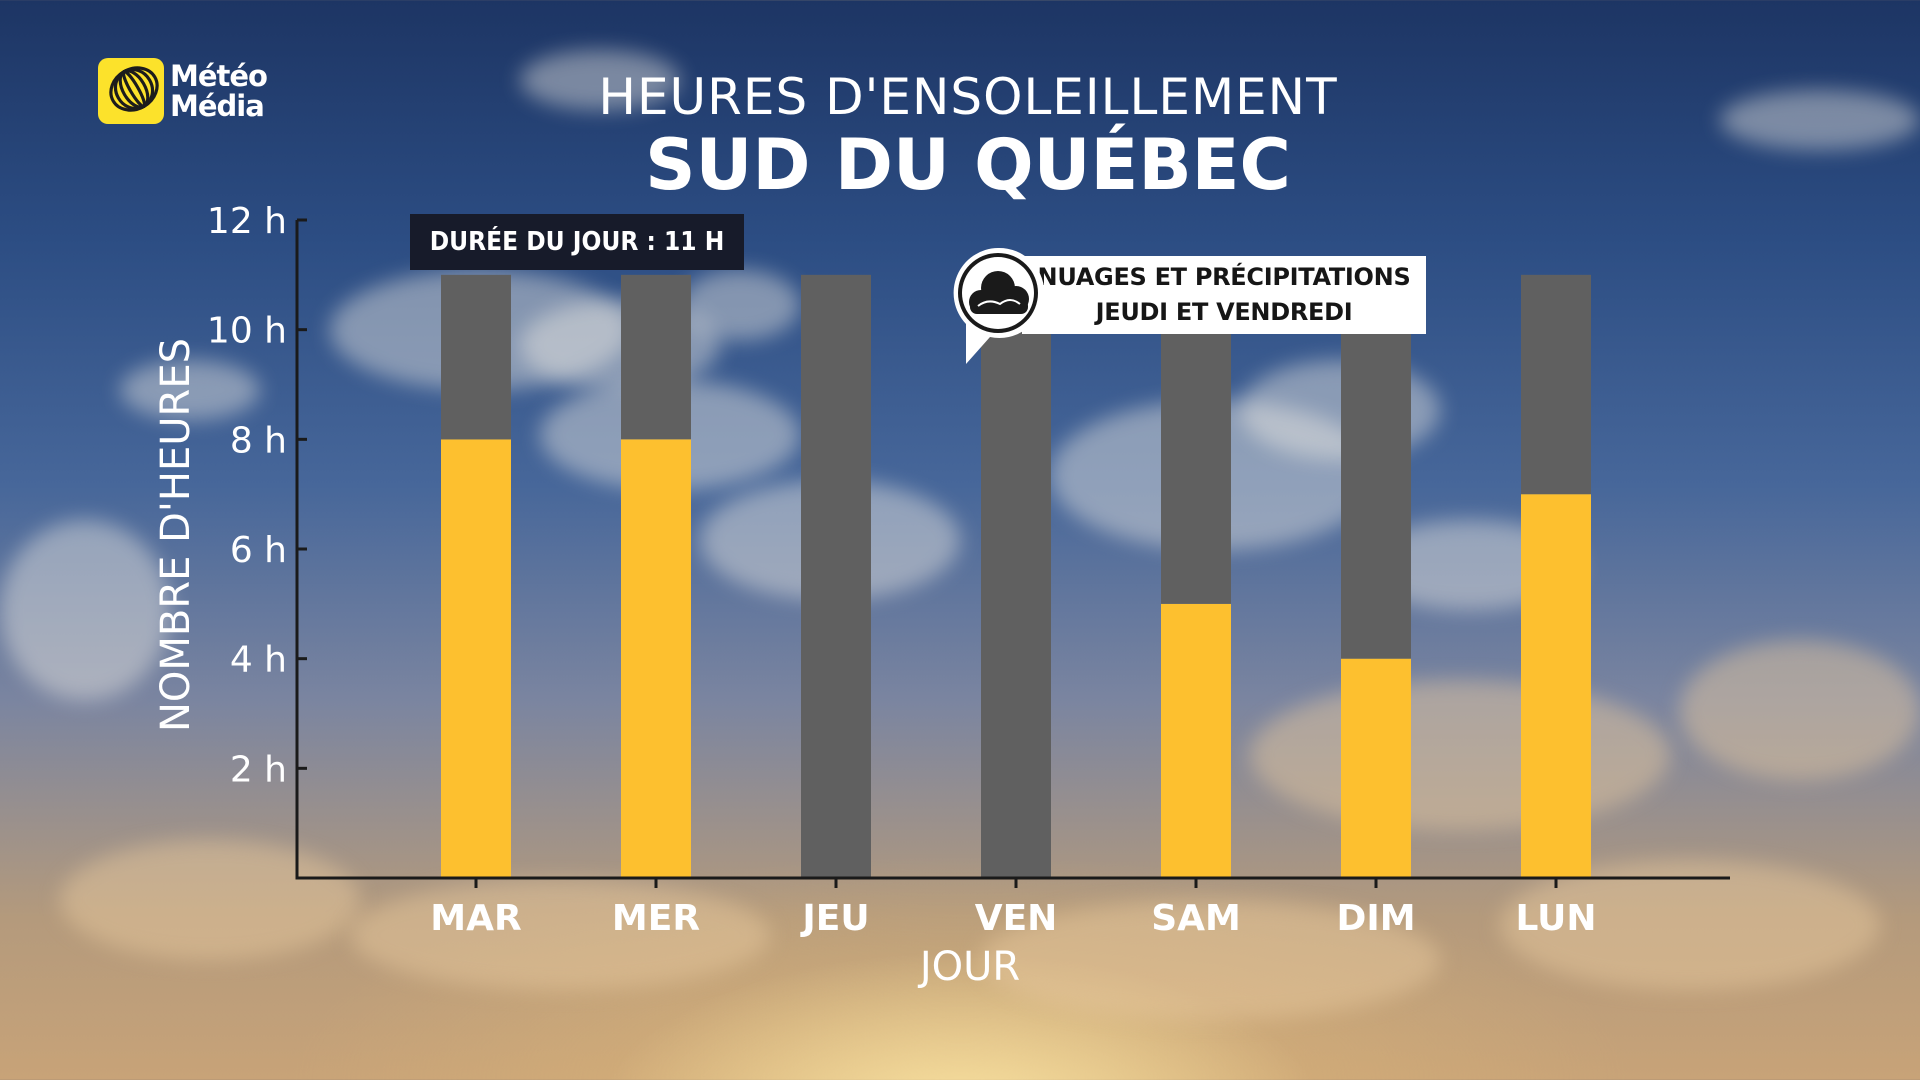 This screenshot has width=1920, height=1080. Describe the element at coordinates (656, 918) in the screenshot. I see `x-tick-label: MER` at that location.